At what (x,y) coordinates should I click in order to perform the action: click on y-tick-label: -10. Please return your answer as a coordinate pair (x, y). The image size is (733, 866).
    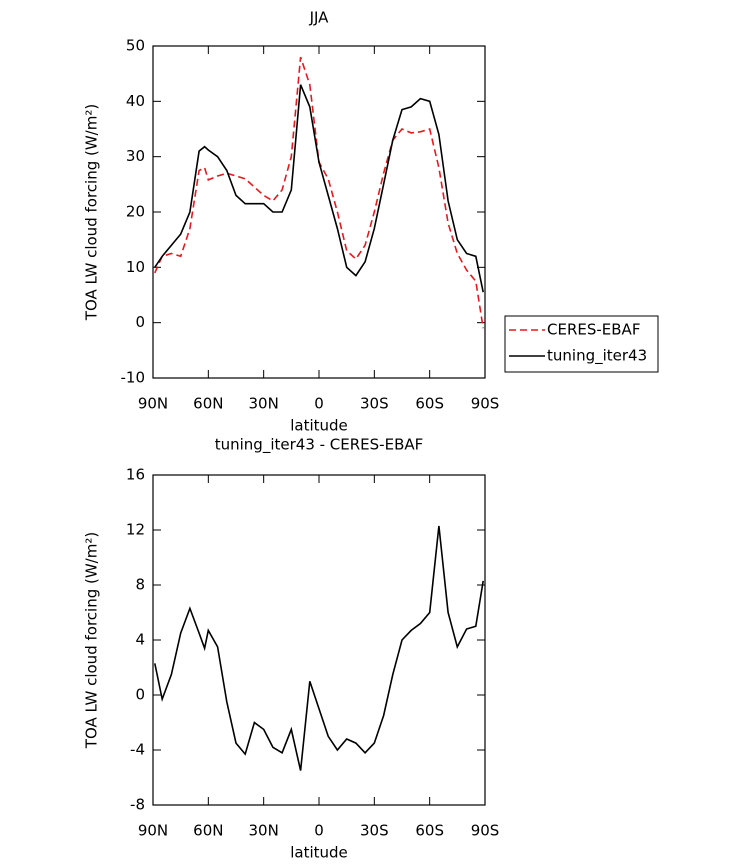
    Looking at the image, I should click on (133, 378).